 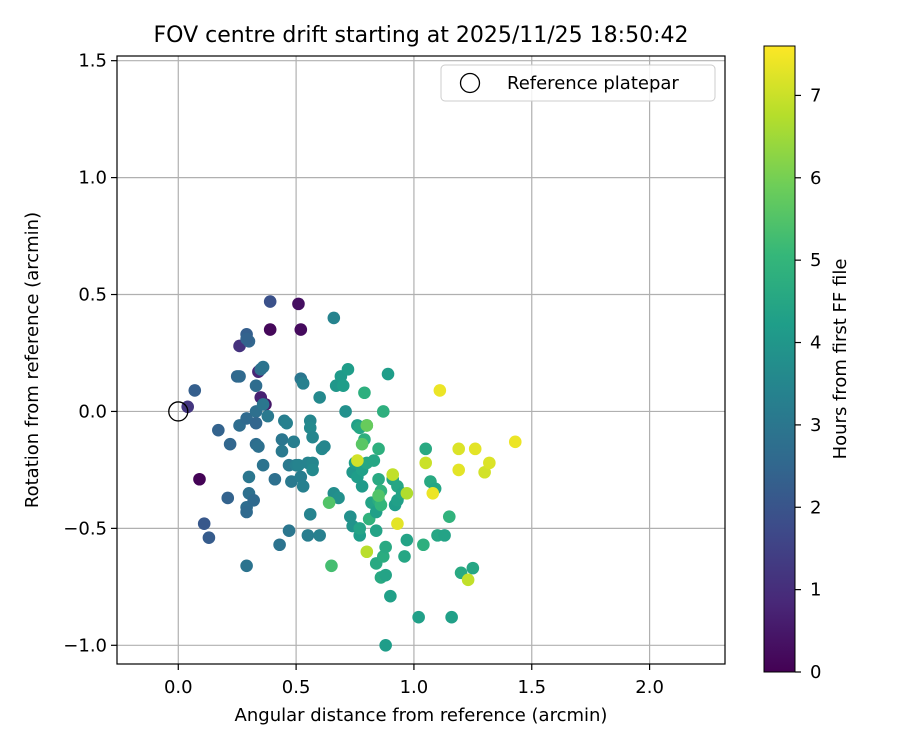 I want to click on reference-marker, so click(x=178, y=411).